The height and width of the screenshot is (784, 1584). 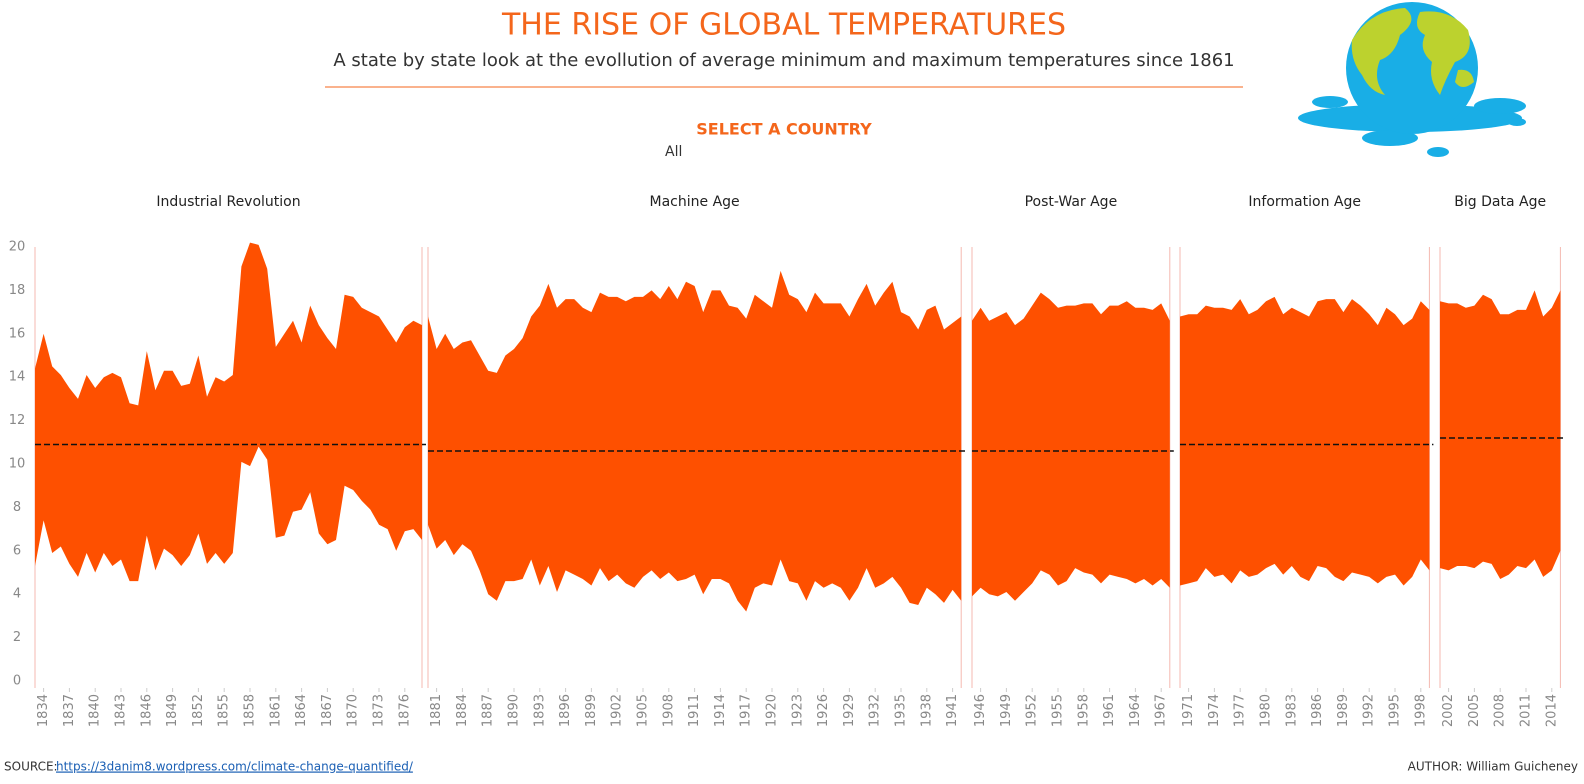 What do you see at coordinates (1551, 710) in the screenshot?
I see `x-tick-label: 2014` at bounding box center [1551, 710].